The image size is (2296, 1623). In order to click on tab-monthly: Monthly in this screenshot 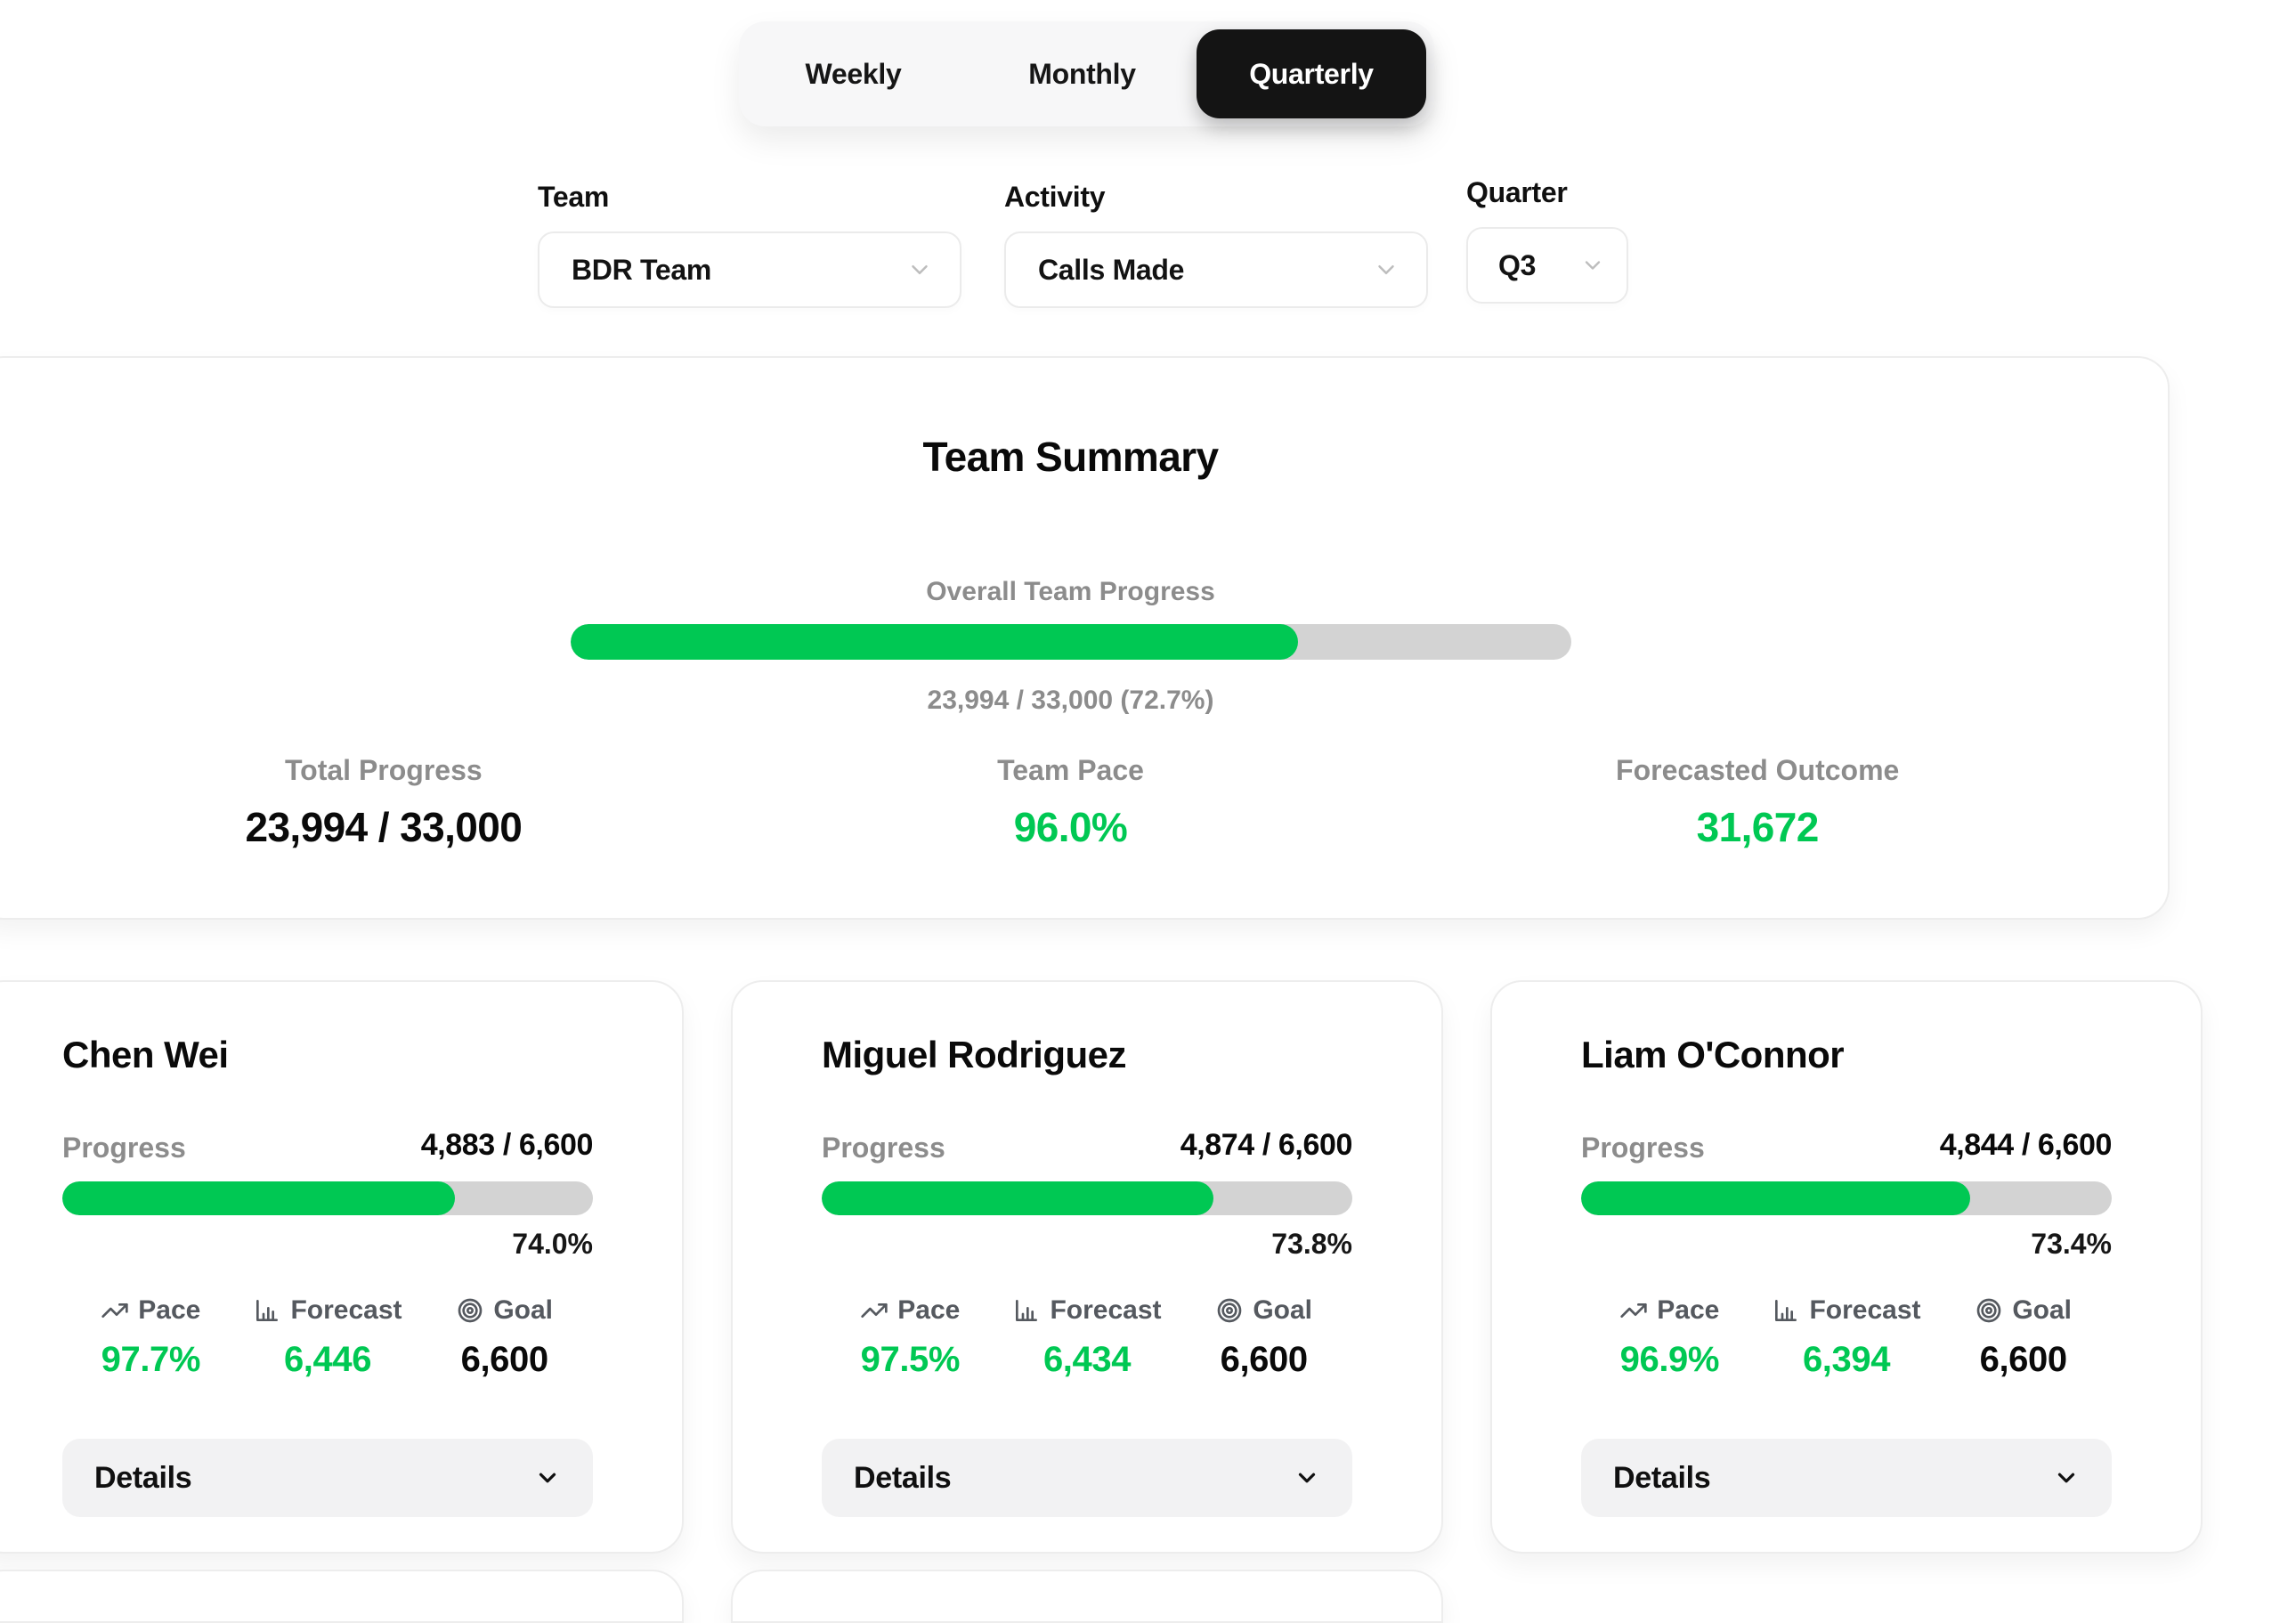, I will do `click(1082, 73)`.